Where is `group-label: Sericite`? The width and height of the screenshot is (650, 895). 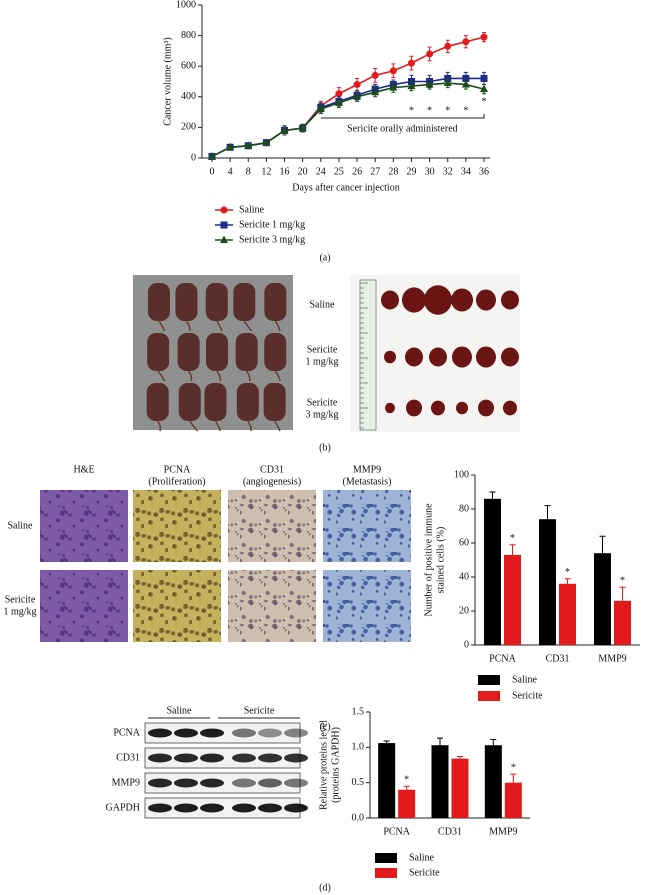
group-label: Sericite is located at coordinates (259, 710).